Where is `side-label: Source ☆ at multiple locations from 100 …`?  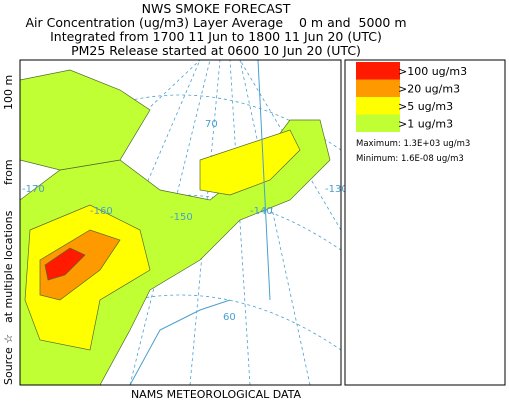 side-label: Source ☆ at multiple locations from 100 … is located at coordinates (8, 230).